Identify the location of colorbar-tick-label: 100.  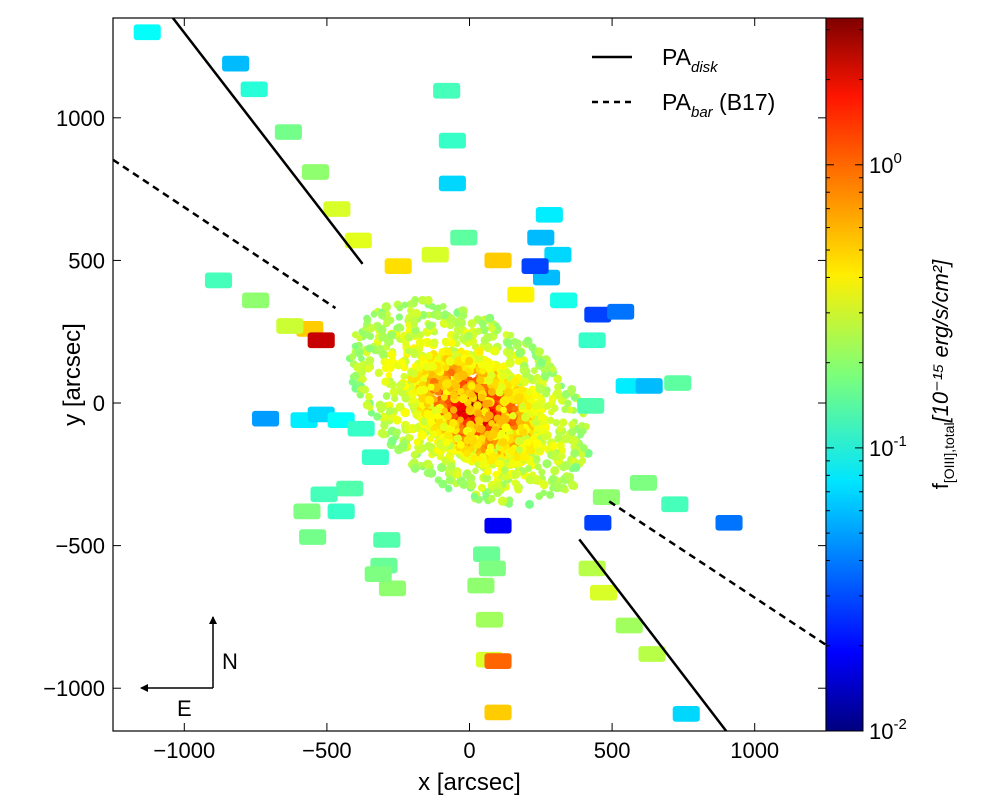
(885, 164).